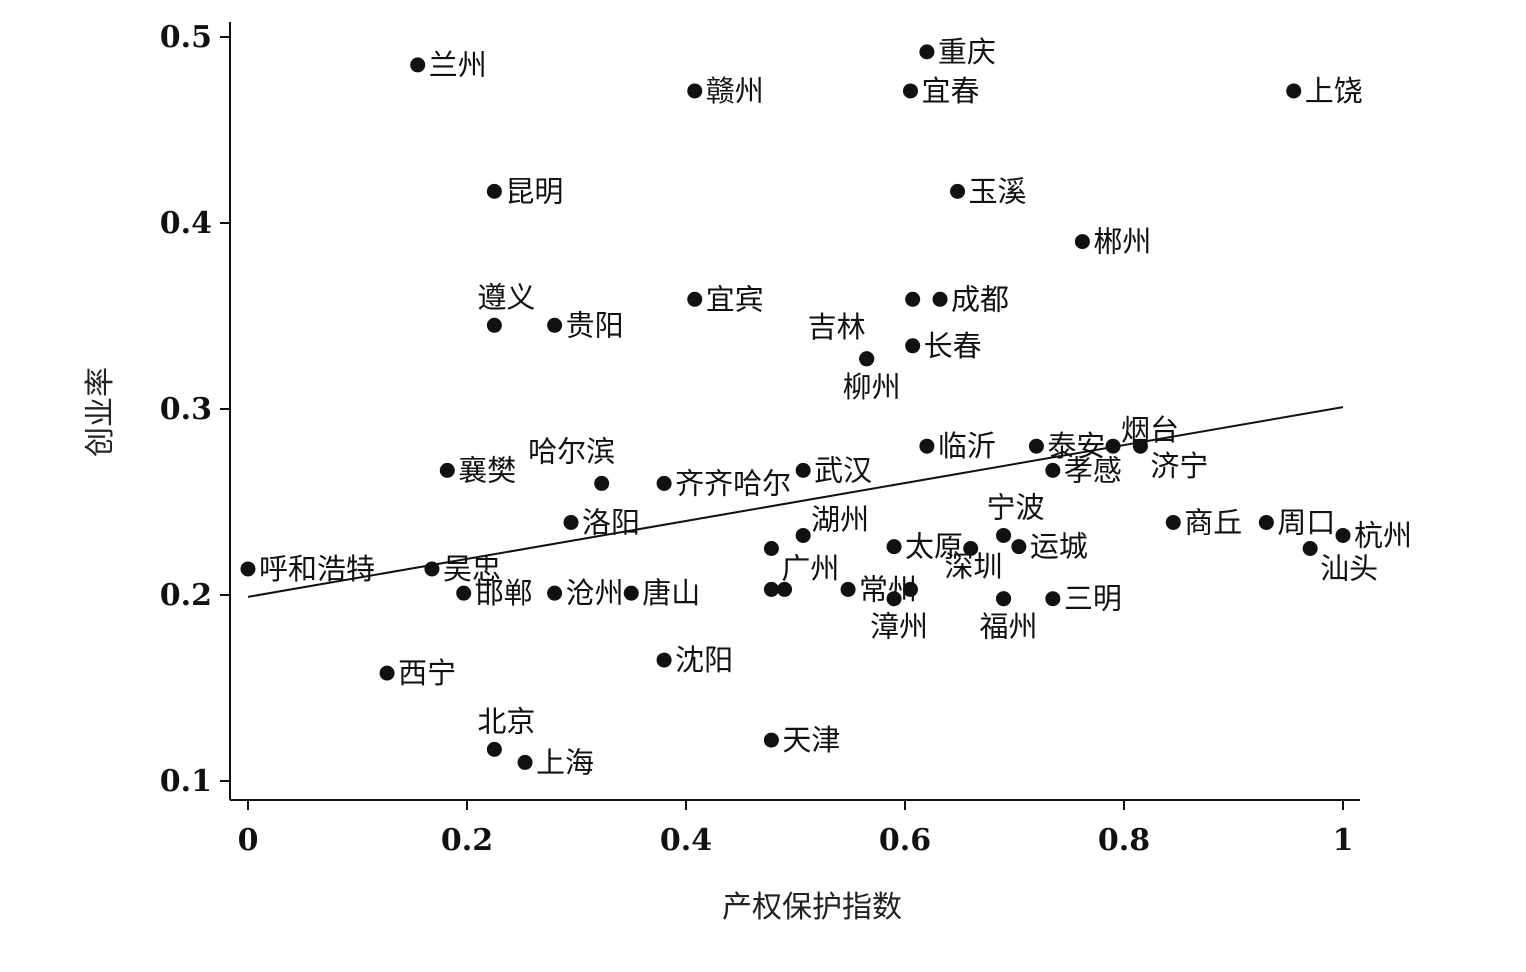  Describe the element at coordinates (1059, 547) in the screenshot. I see `point-label: 运城` at that location.